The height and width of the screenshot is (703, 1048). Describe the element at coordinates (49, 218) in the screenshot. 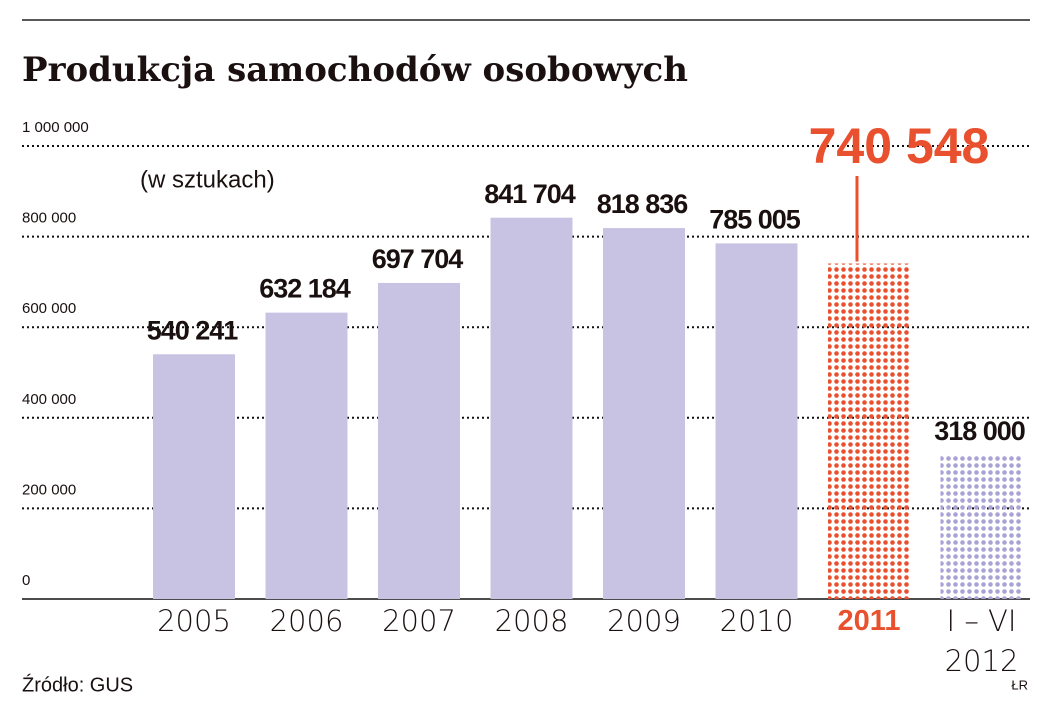

I see `y-tick-label: 800 000` at that location.